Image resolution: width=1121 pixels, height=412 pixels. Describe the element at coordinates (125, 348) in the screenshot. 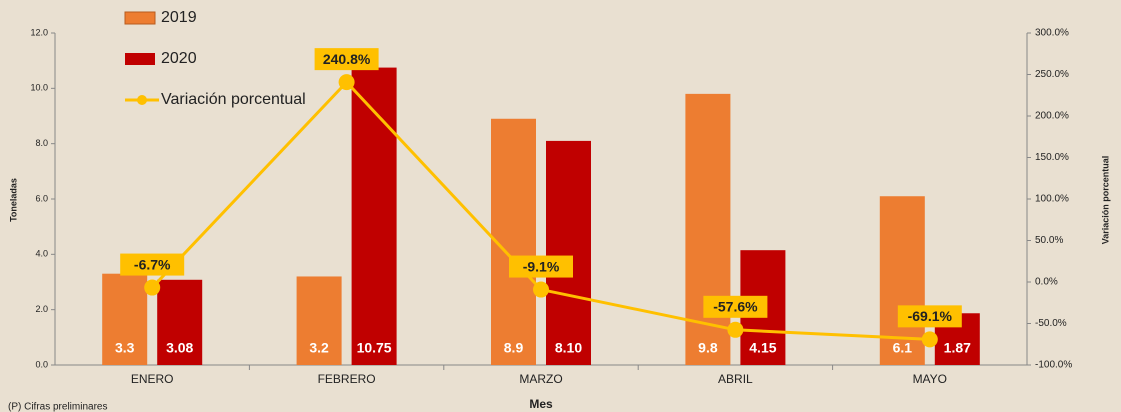

I see `bar-label: 3.3` at that location.